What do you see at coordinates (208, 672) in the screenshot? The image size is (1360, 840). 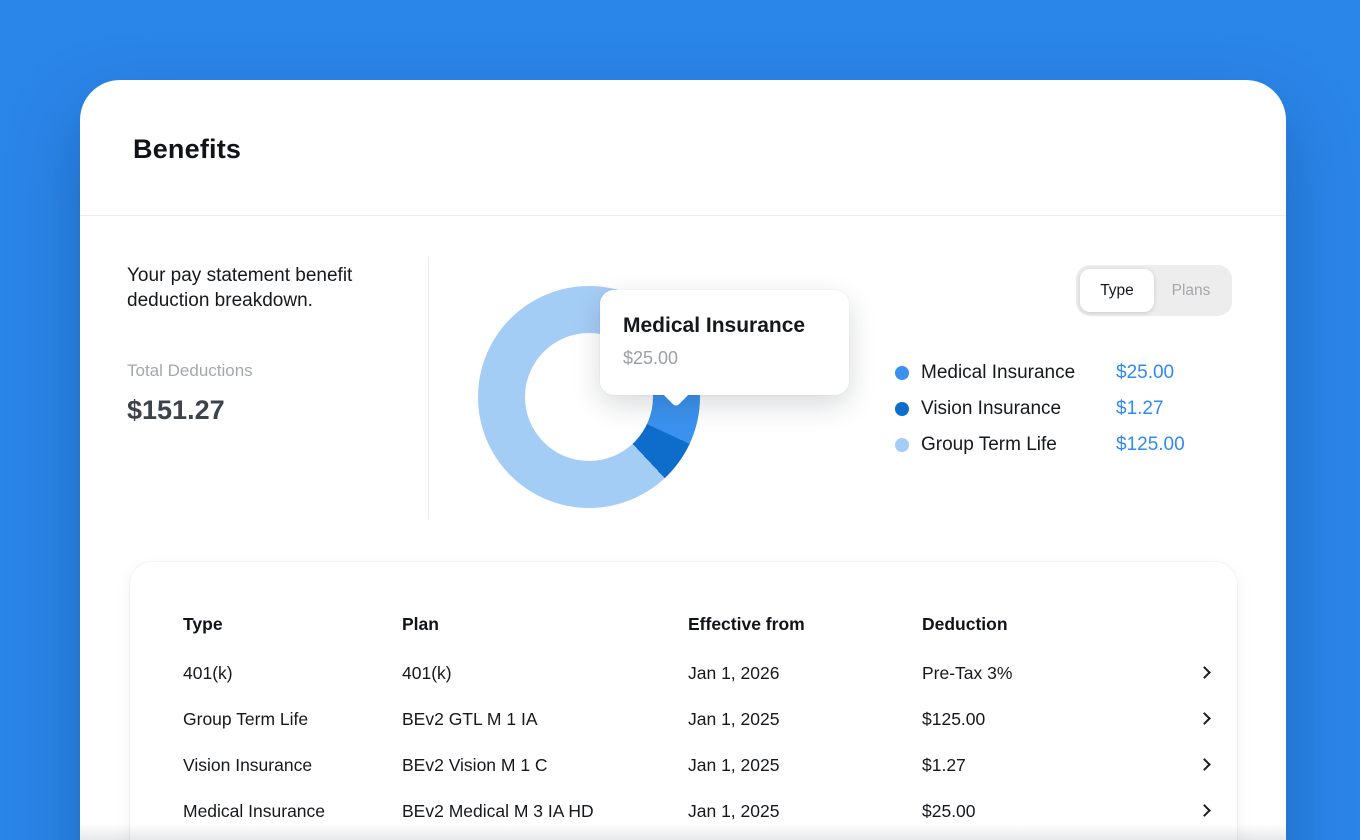 I see `cell-type: 401(k)` at bounding box center [208, 672].